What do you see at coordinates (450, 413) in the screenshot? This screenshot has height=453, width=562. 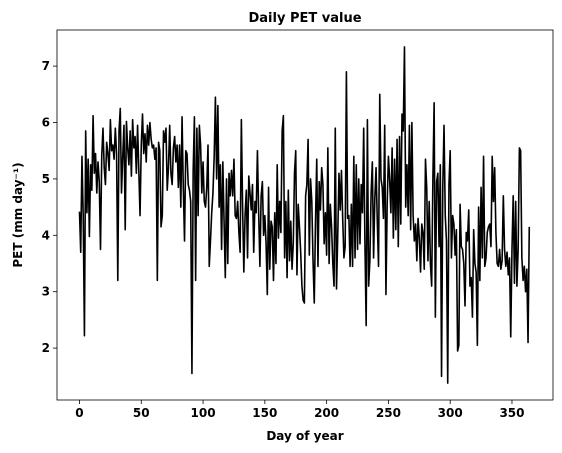 I see `x-tick-label: 300` at bounding box center [450, 413].